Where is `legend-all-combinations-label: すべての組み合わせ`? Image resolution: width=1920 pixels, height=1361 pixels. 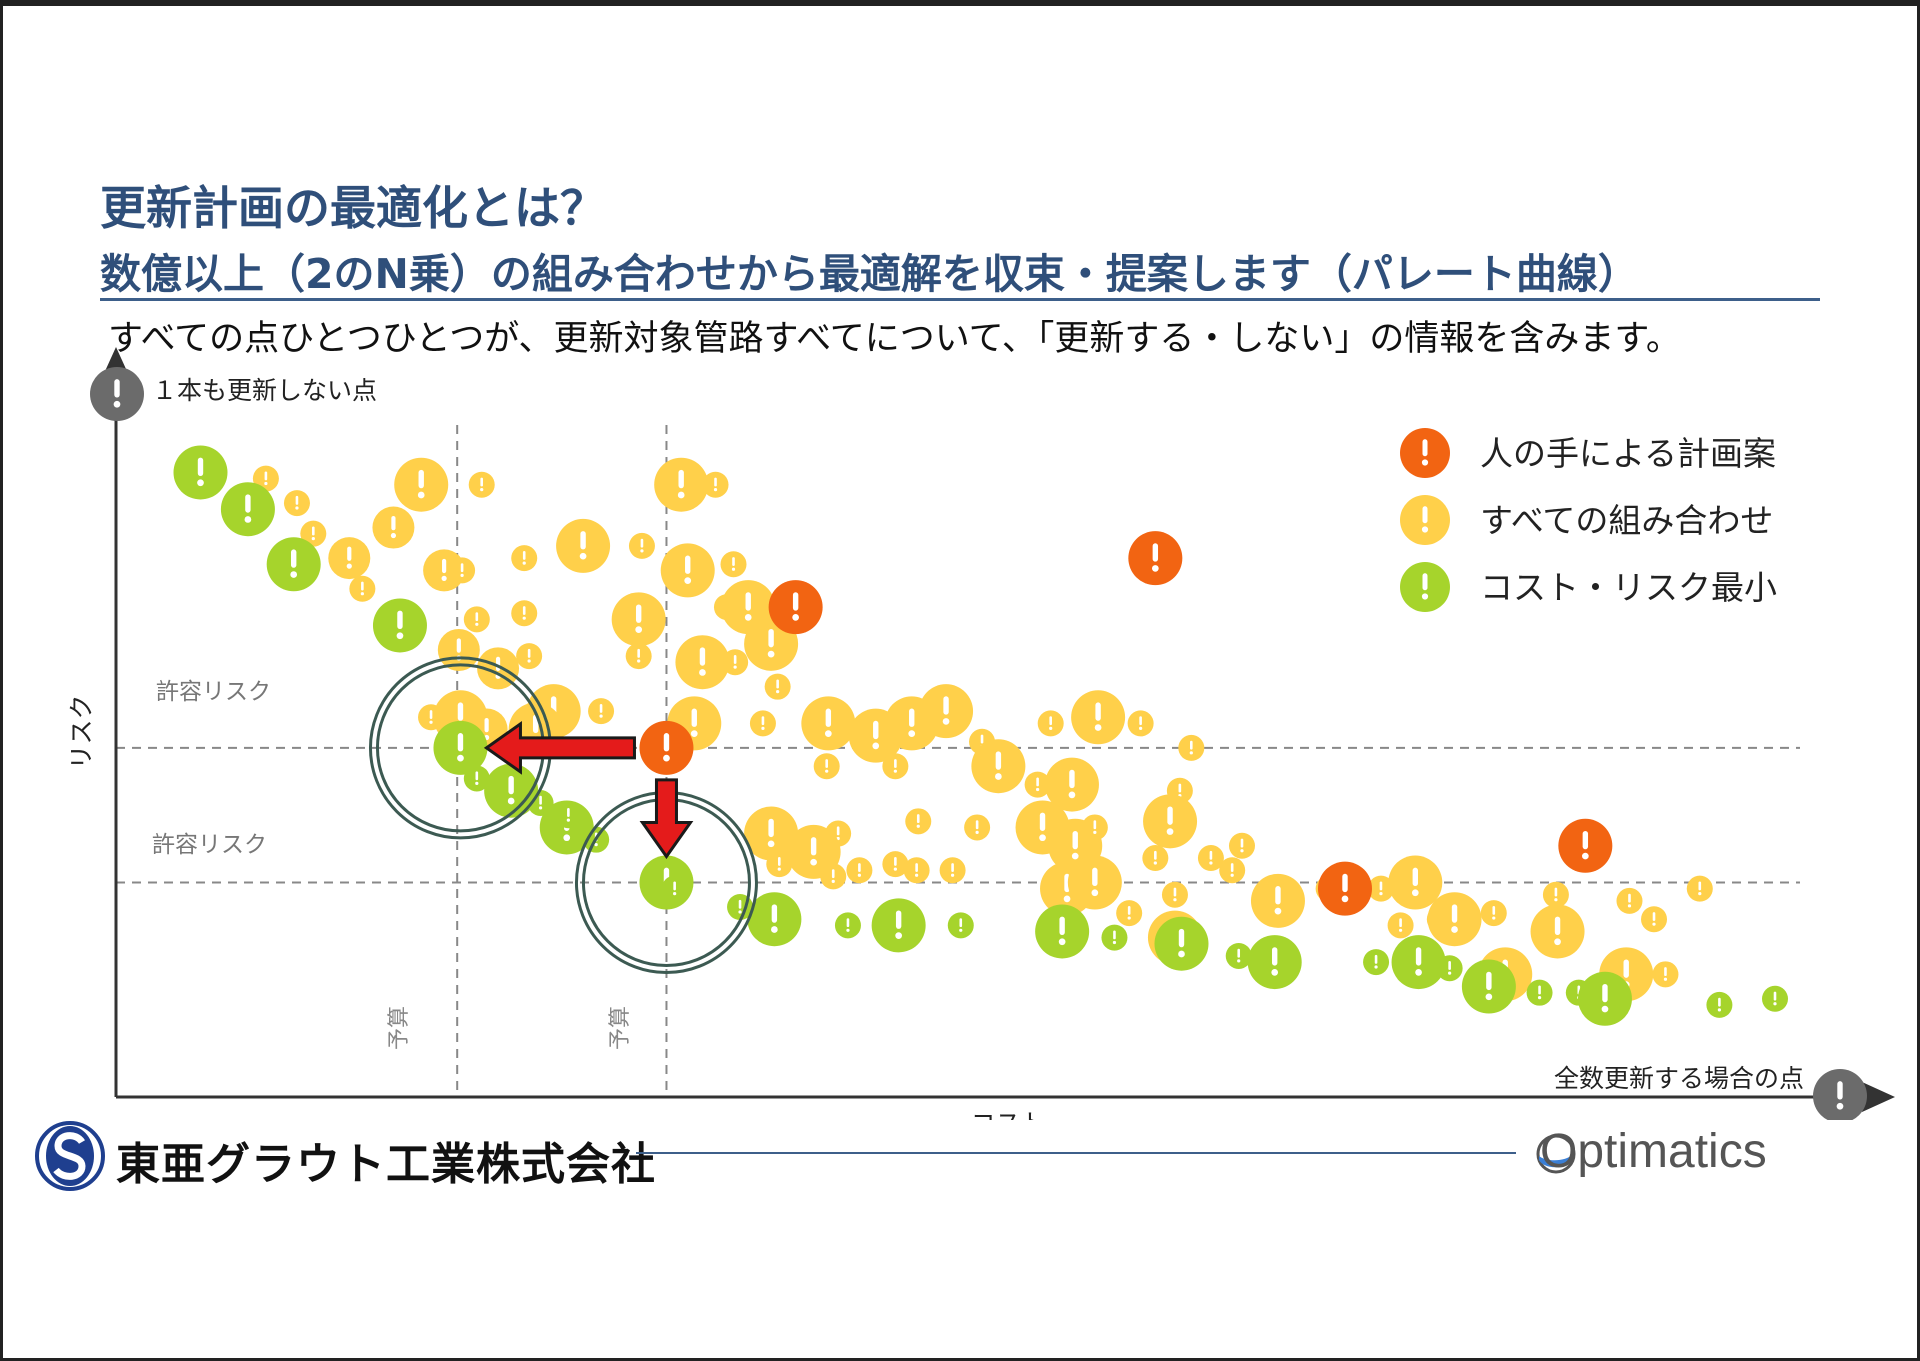
legend-all-combinations-label: すべての組み合わせ is located at coordinates (1626, 520).